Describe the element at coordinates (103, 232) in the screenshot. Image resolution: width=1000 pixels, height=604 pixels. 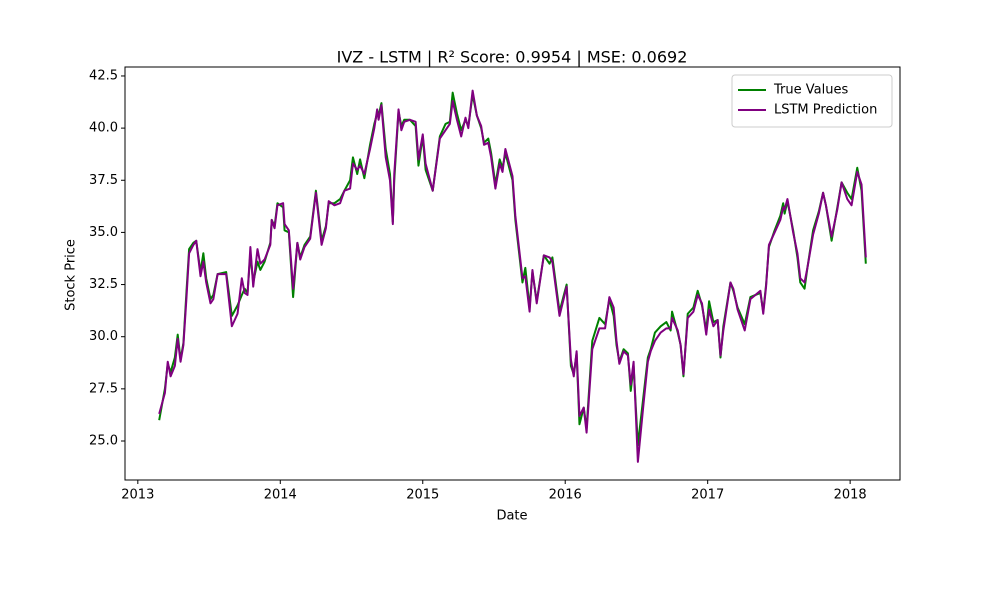
I see `y-tick-label: 35.0` at that location.